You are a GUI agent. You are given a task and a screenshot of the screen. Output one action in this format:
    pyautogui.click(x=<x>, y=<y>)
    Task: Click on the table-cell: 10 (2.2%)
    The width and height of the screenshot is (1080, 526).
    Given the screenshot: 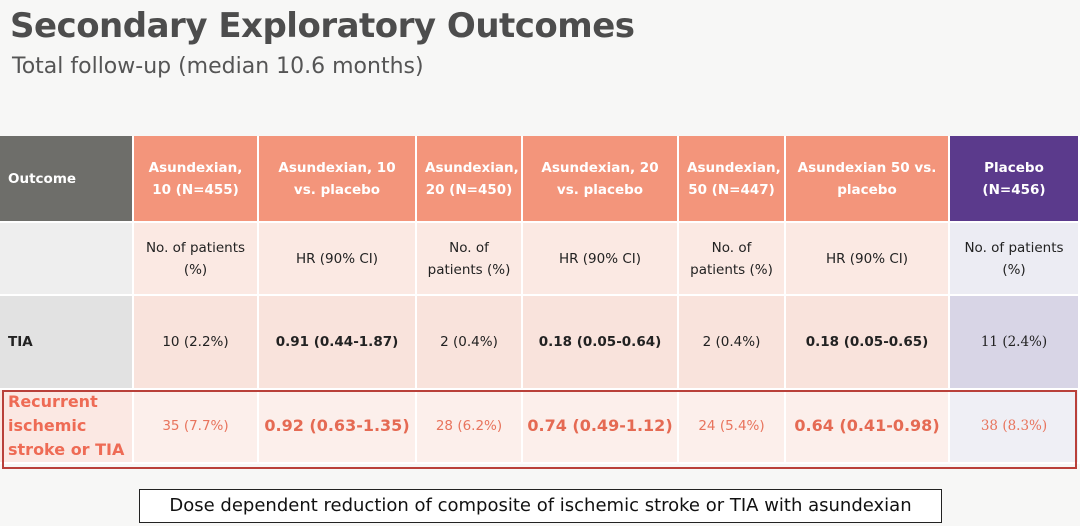 What is the action you would take?
    pyautogui.click(x=196, y=343)
    